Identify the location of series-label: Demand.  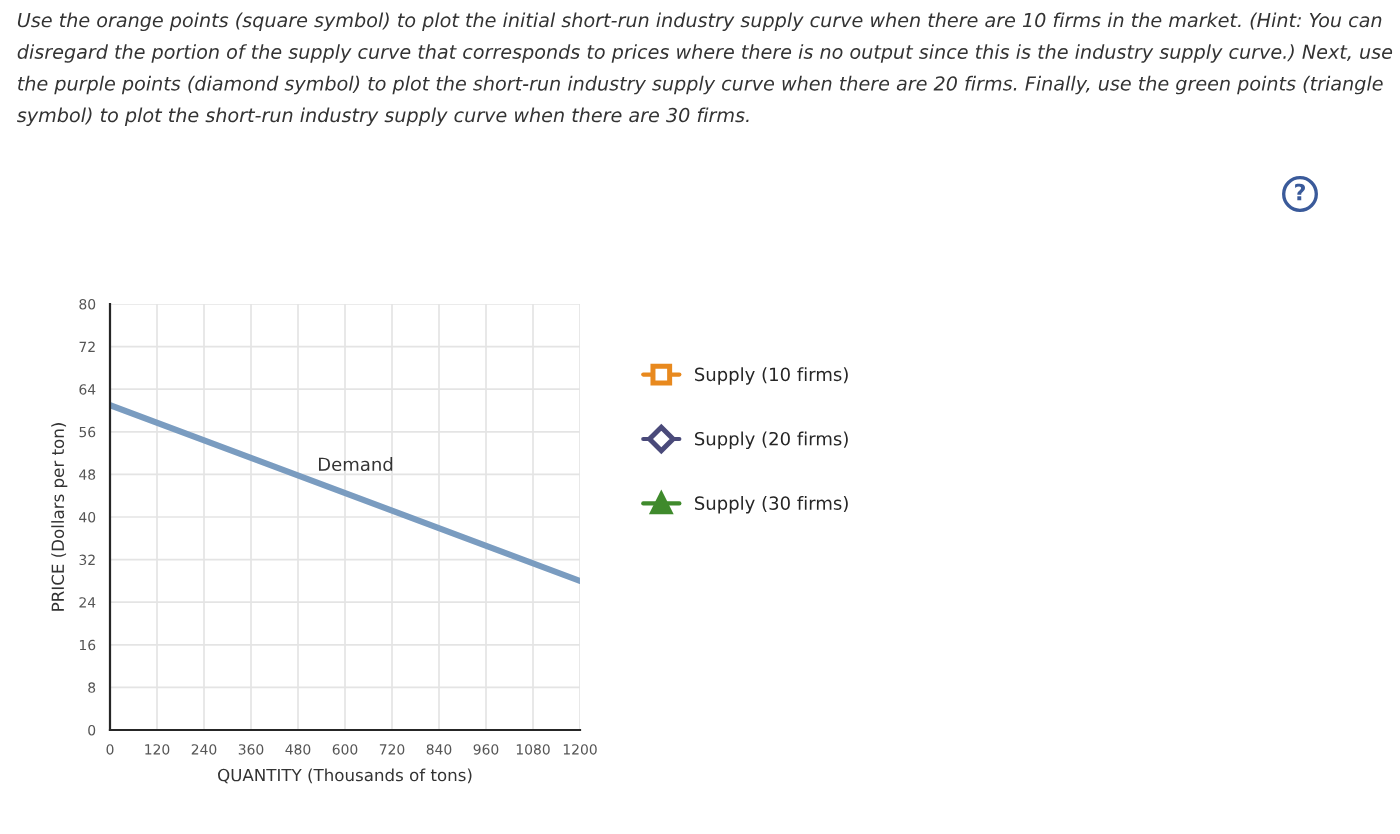
(355, 464).